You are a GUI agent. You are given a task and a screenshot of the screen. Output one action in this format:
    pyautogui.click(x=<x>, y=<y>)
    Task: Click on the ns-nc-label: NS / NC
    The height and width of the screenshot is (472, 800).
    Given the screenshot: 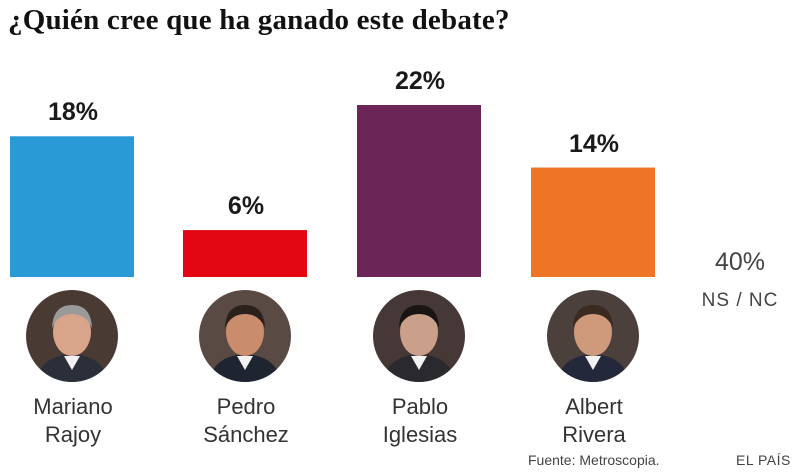 What is the action you would take?
    pyautogui.click(x=740, y=300)
    